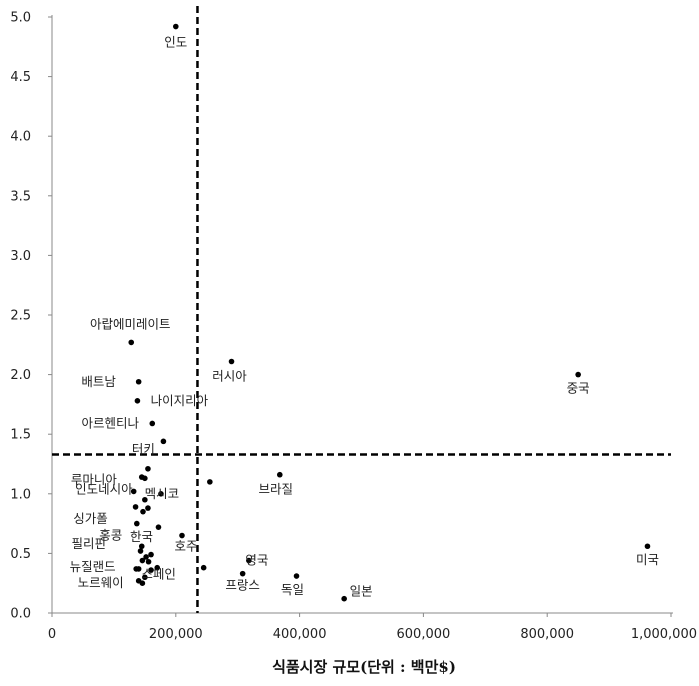 Image resolution: width=699 pixels, height=686 pixels. I want to click on x-tick-label: 0, so click(52, 634).